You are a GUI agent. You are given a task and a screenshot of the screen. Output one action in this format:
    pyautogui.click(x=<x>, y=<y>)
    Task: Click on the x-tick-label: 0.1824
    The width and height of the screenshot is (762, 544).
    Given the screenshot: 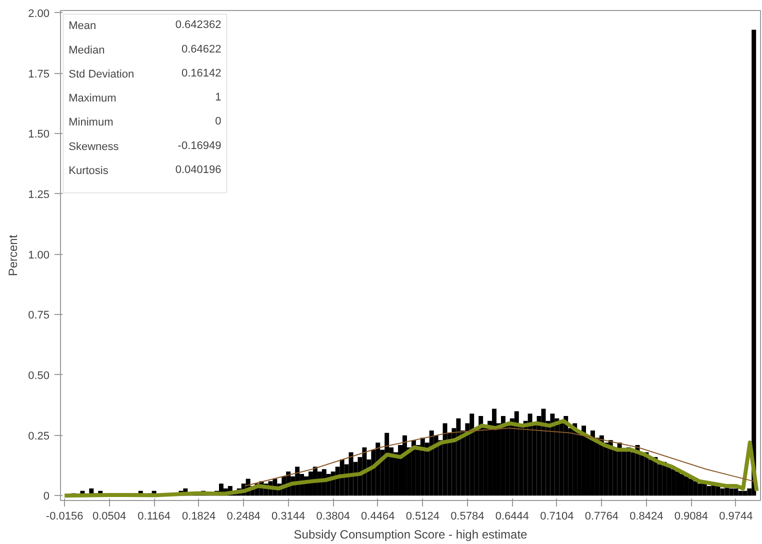 What is the action you would take?
    pyautogui.click(x=199, y=516)
    